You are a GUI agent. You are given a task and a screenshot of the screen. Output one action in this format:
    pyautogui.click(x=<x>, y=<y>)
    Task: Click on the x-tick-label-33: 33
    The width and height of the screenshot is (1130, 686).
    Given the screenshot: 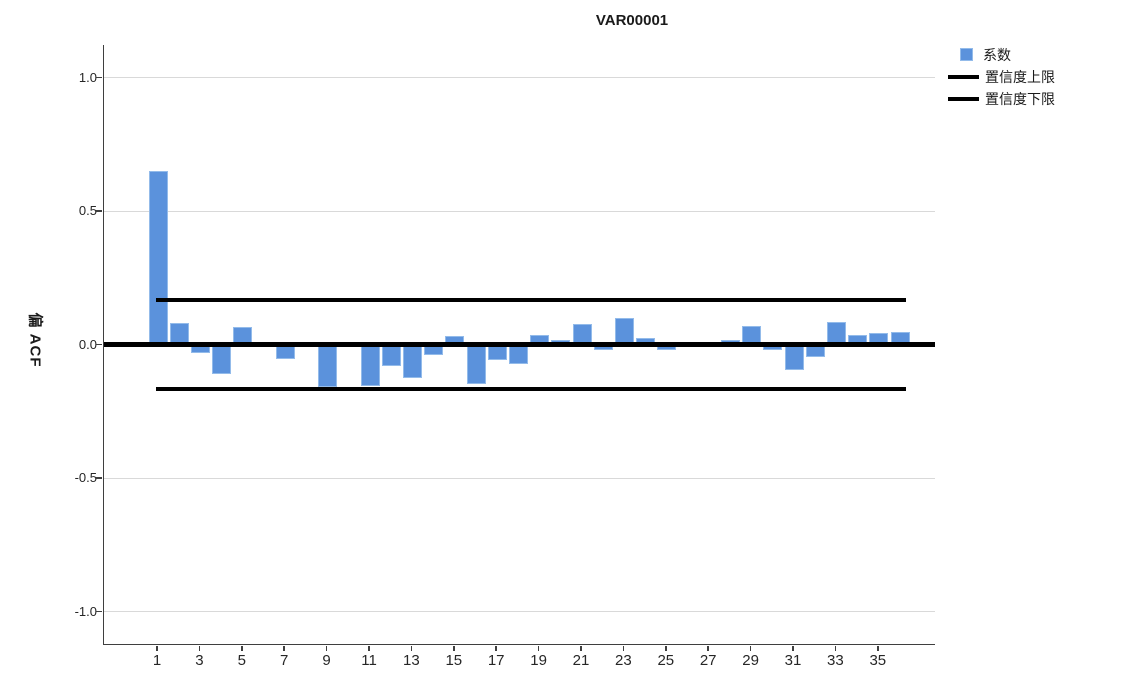 What is the action you would take?
    pyautogui.click(x=835, y=660)
    